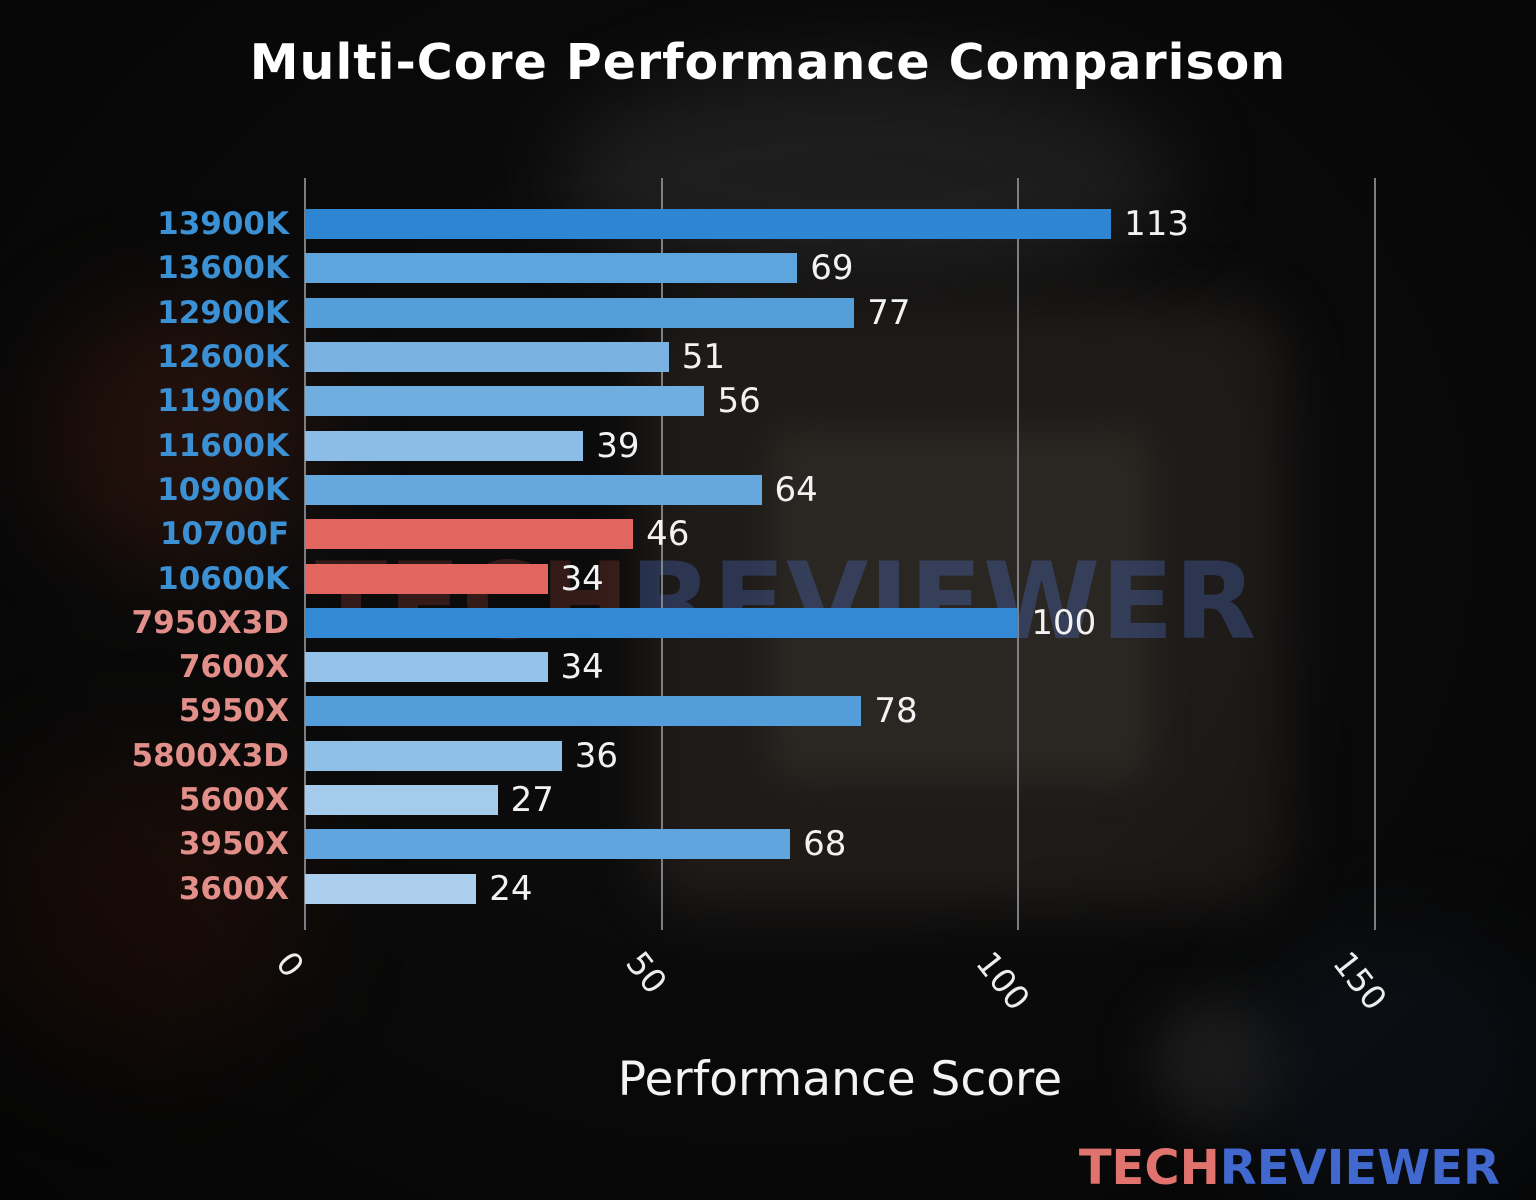 The image size is (1536, 1200). Describe the element at coordinates (223, 445) in the screenshot. I see `category-label: 11600K` at that location.